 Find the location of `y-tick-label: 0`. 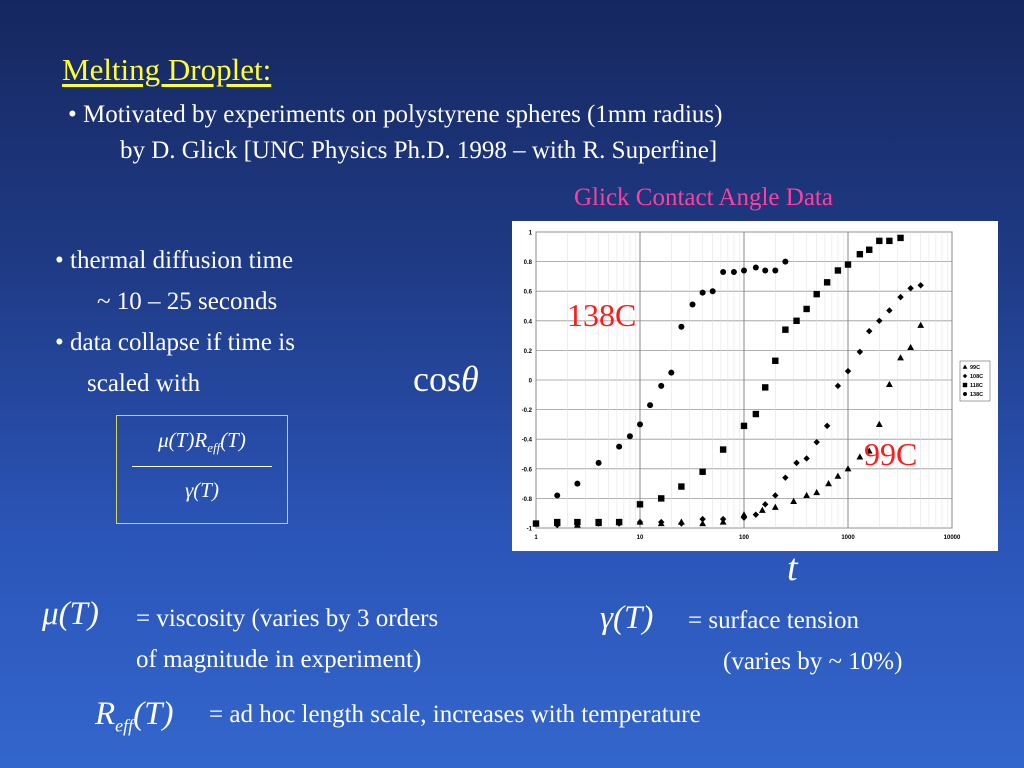

y-tick-label: 0 is located at coordinates (531, 382).